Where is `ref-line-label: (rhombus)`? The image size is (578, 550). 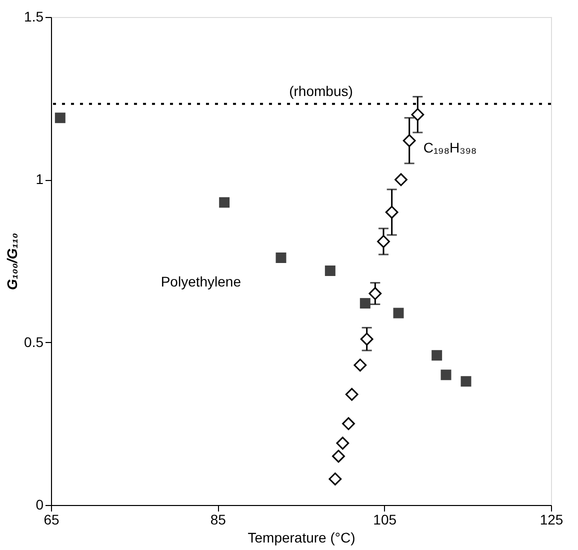 ref-line-label: (rhombus) is located at coordinates (321, 90).